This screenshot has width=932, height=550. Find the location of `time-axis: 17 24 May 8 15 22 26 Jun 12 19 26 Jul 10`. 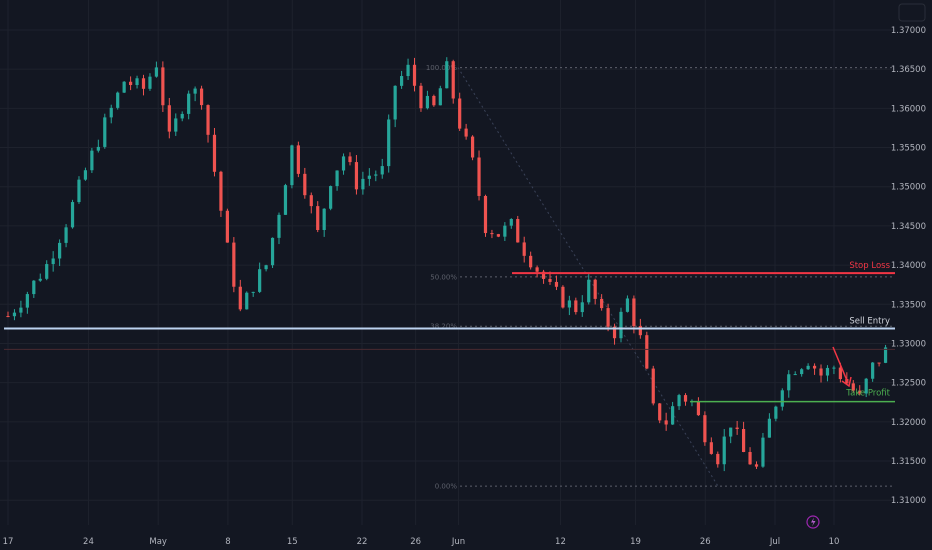

time-axis: 17 24 May 8 15 22 26 Jun 12 19 26 Jul 10 is located at coordinates (421, 542).